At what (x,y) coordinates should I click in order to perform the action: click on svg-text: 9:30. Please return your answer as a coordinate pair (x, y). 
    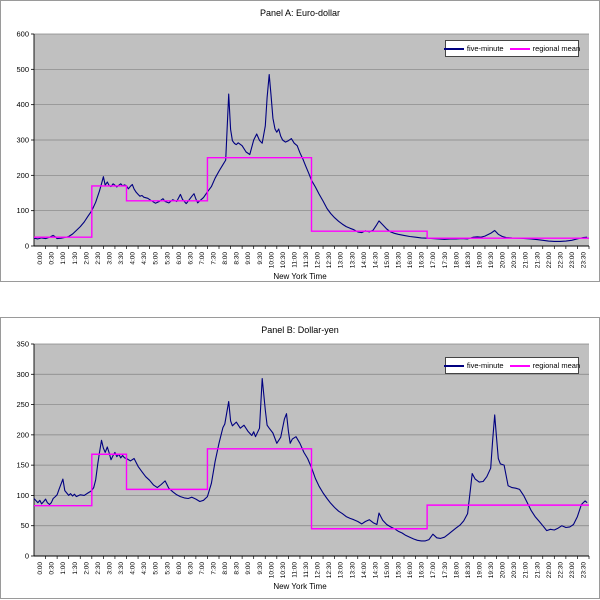
    Looking at the image, I should click on (260, 568).